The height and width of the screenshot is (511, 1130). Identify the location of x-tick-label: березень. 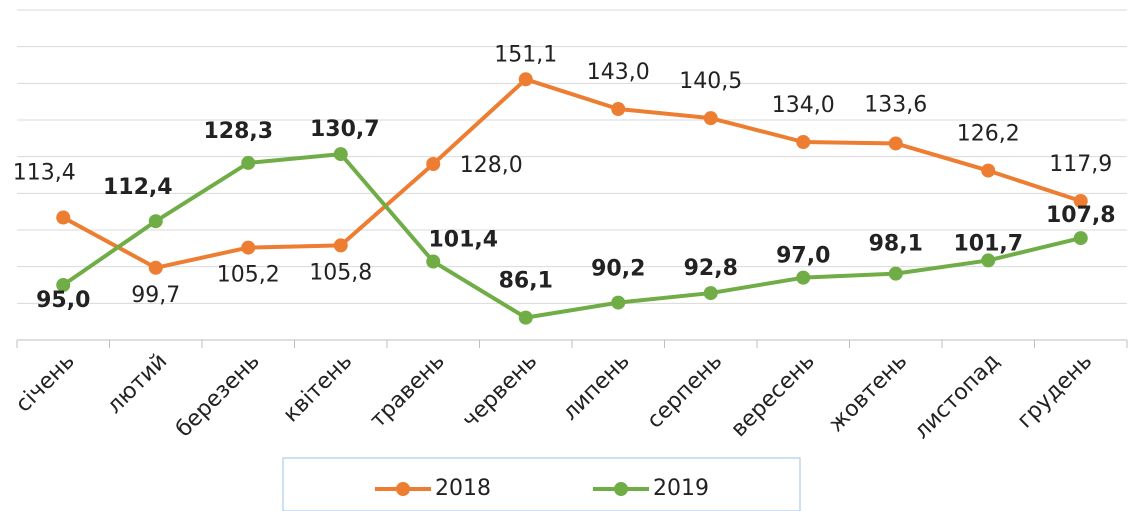
(217, 395).